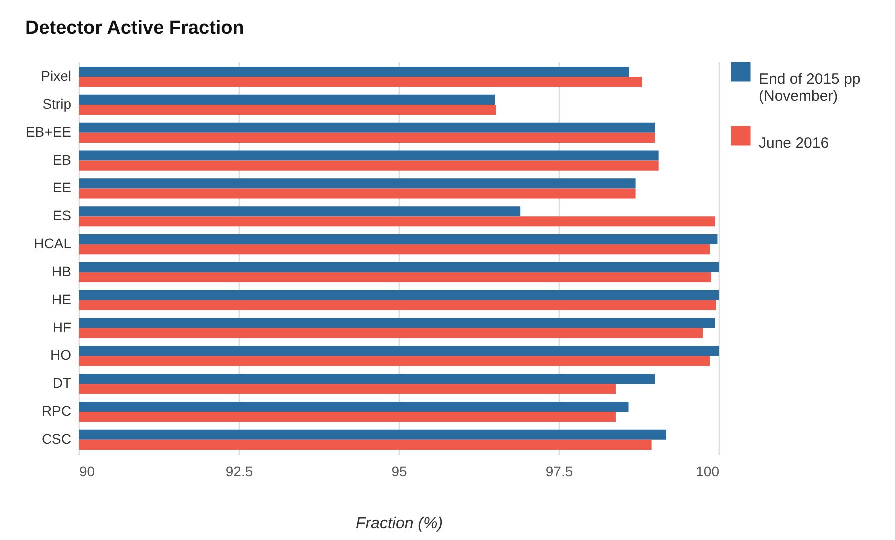 This screenshot has width=895, height=540. Describe the element at coordinates (62, 383) in the screenshot. I see `y-tick-label: DT` at that location.